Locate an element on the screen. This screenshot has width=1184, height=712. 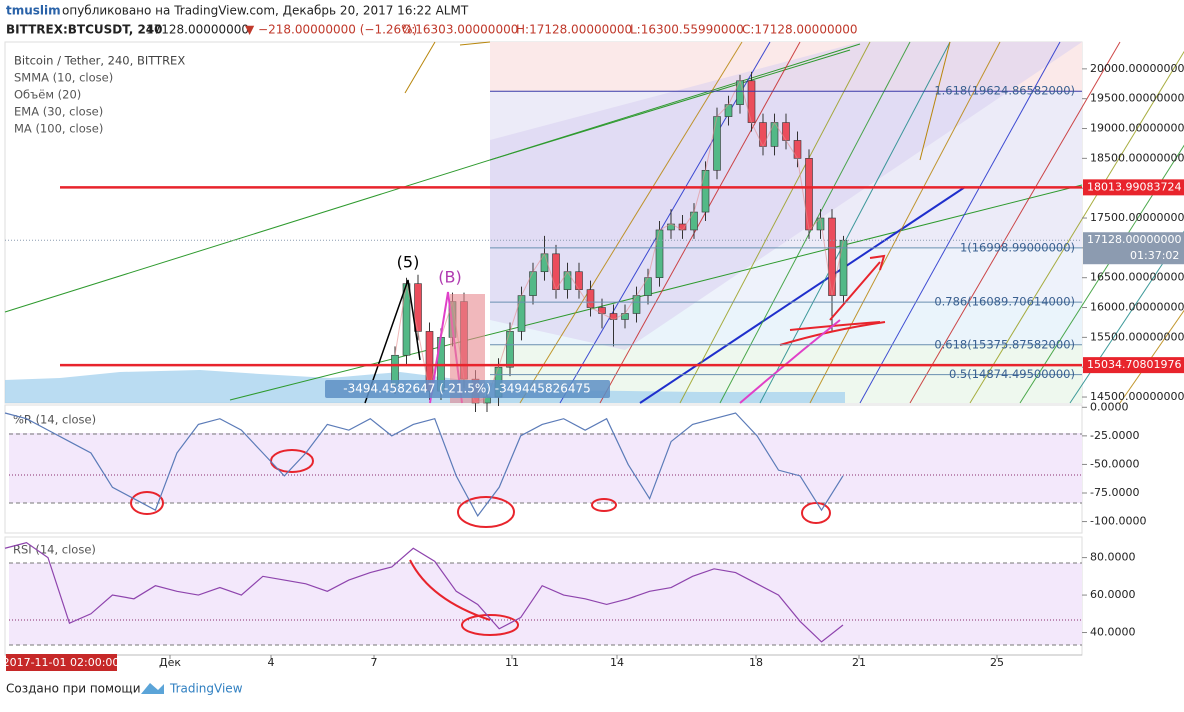
symbol: BITTREX:BTCUSDT, 240 is located at coordinates (84, 30).